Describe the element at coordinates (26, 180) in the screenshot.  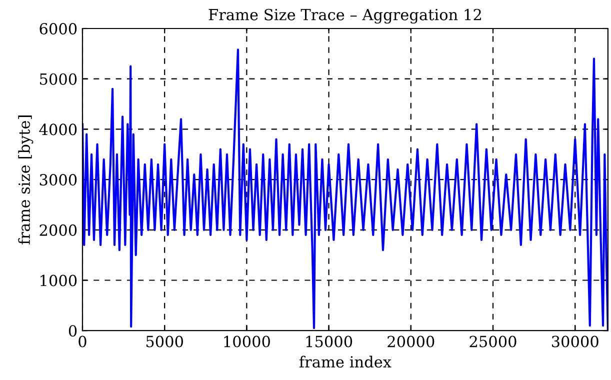
I see `y-axis-title: frame size [byte]` at that location.